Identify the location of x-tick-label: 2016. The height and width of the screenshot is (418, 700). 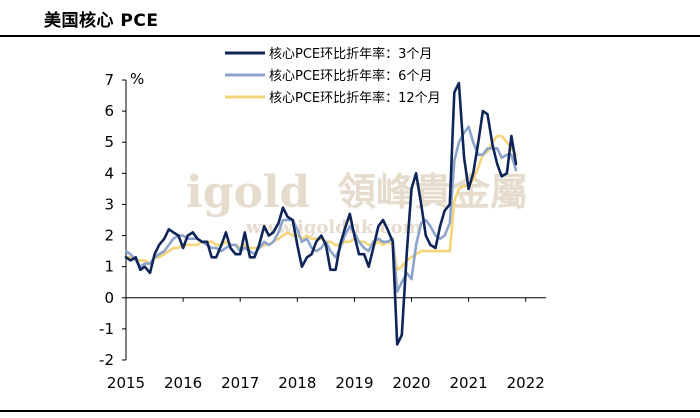
(183, 383).